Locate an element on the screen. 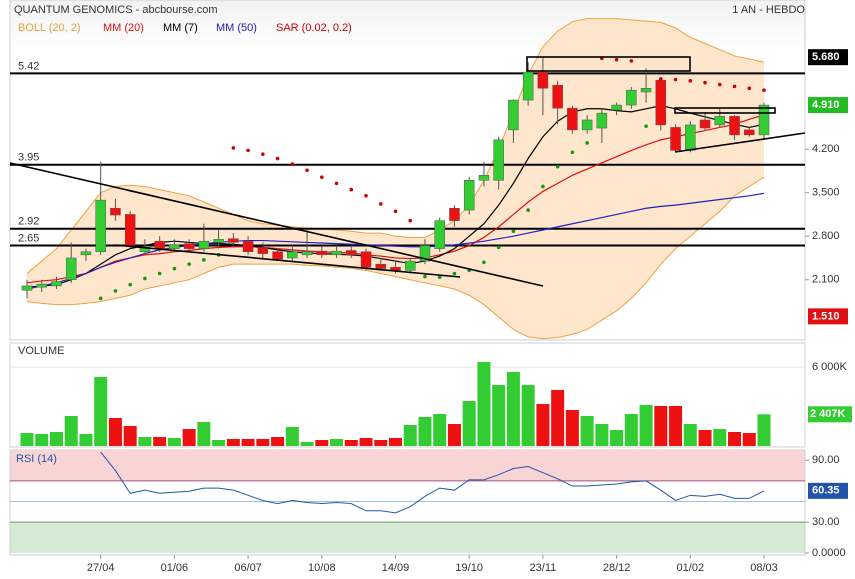 This screenshot has width=855, height=579. y-tick-label: 6 000K is located at coordinates (830, 367).